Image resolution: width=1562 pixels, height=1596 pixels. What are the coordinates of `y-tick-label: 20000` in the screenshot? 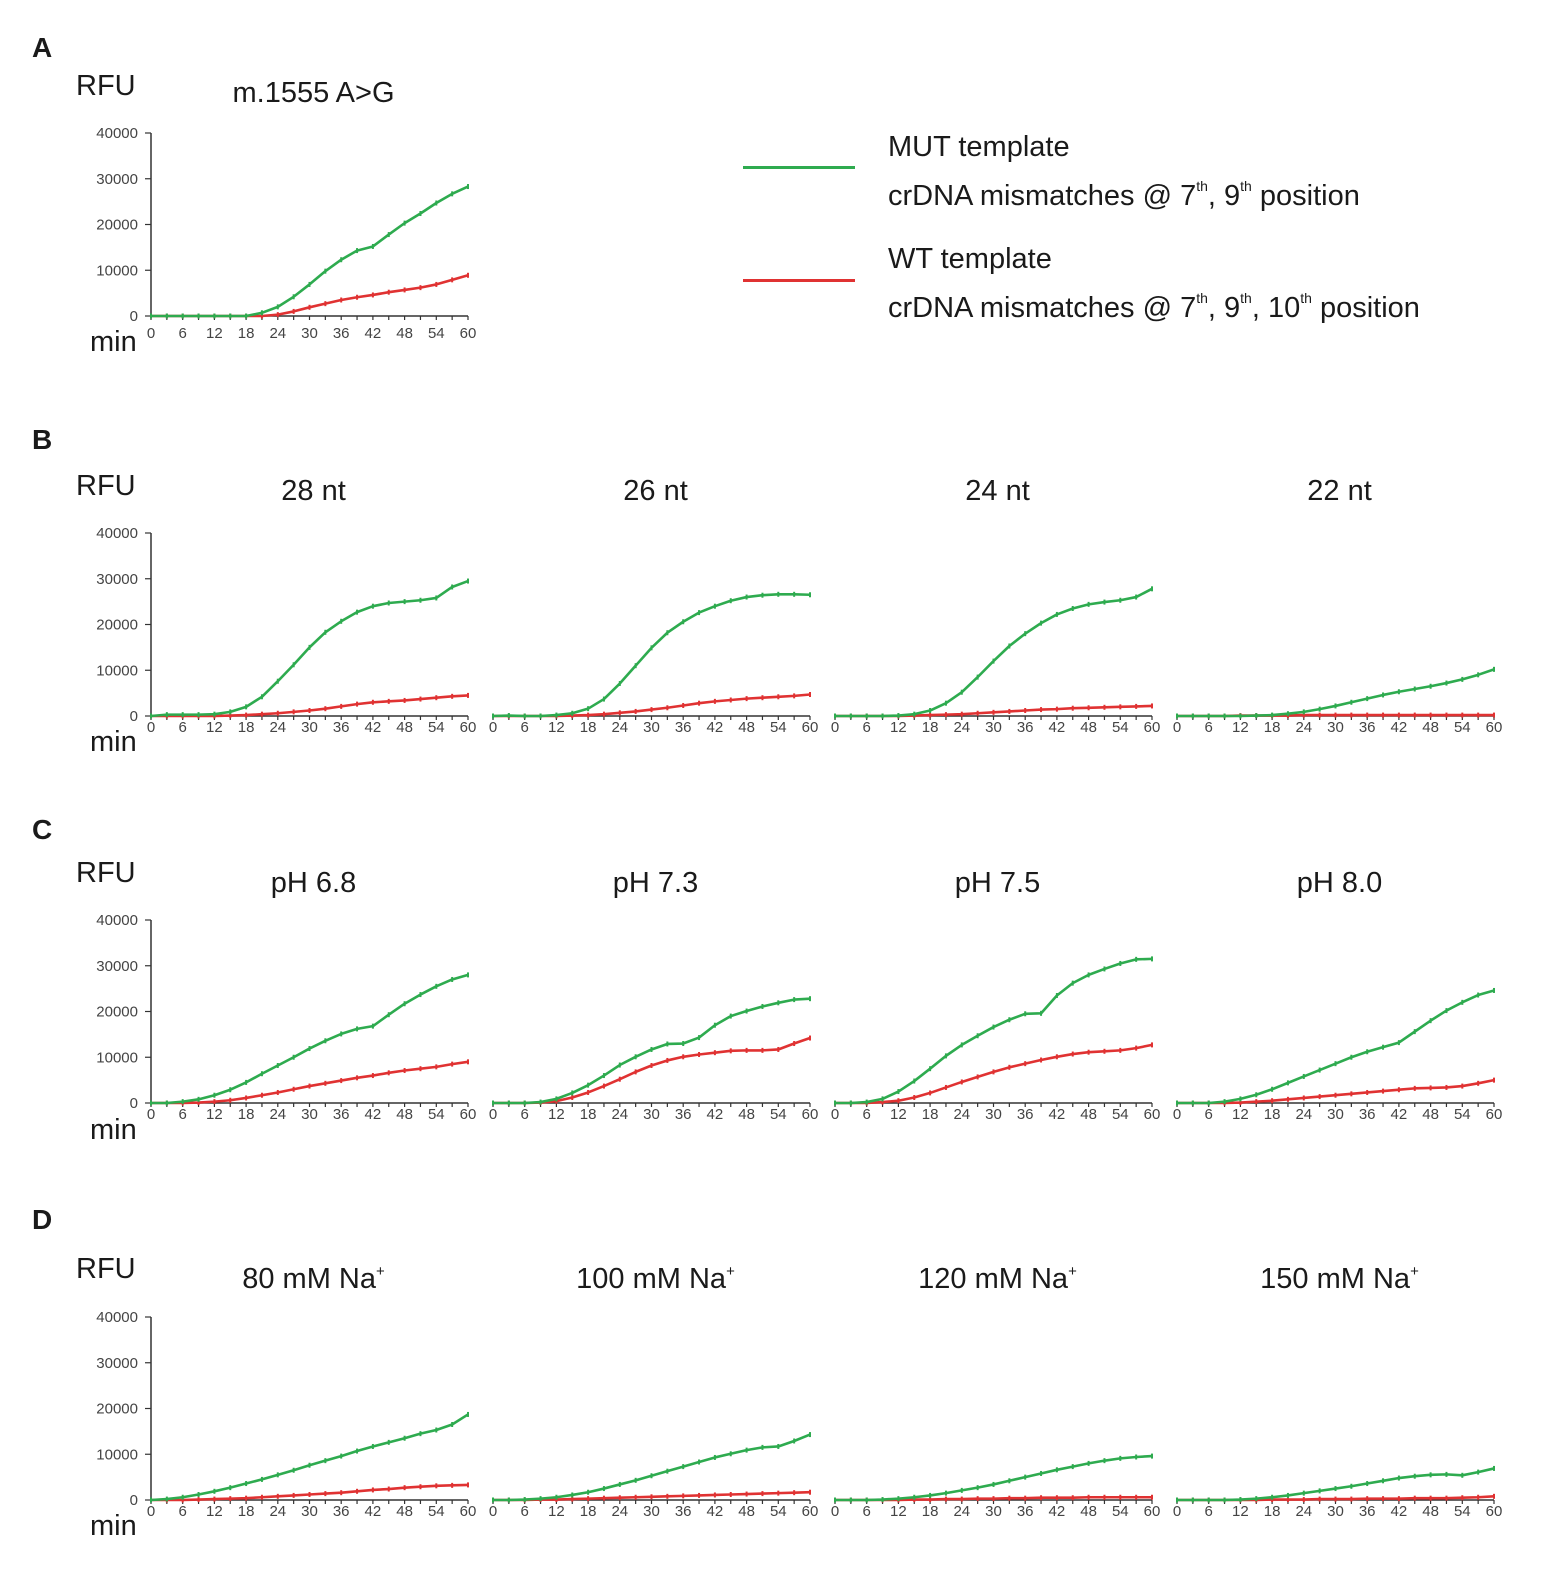 It's located at (117, 225).